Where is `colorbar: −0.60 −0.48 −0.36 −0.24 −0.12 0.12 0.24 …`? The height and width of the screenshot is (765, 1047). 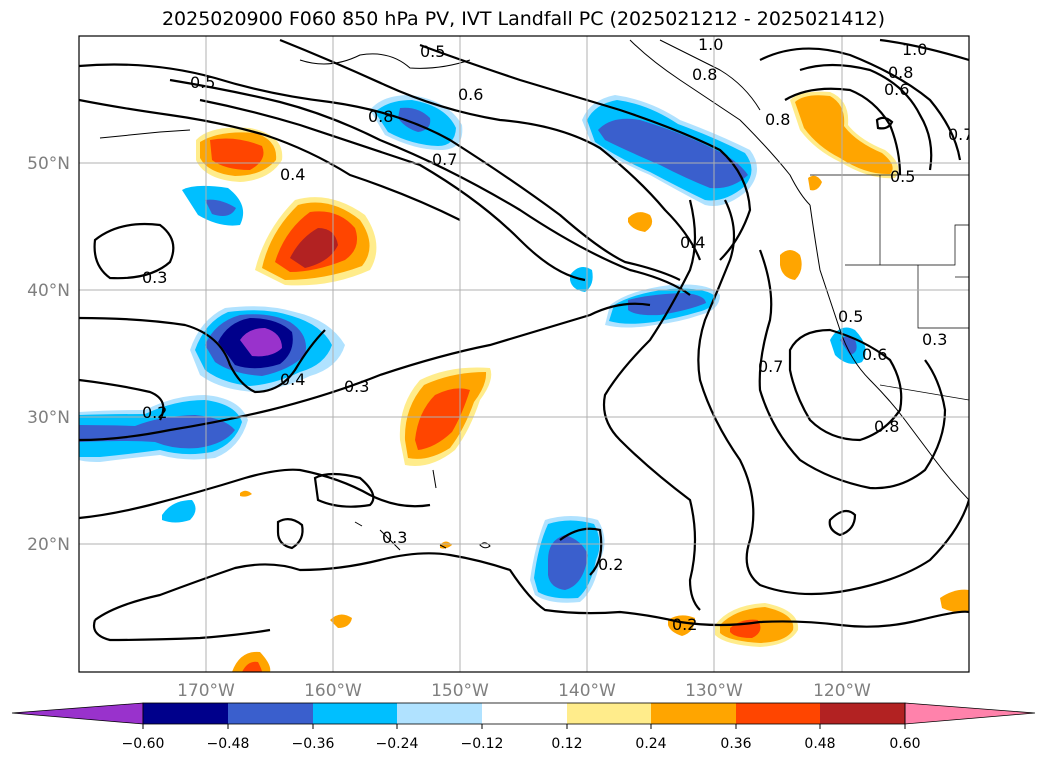
colorbar: −0.60 −0.48 −0.36 −0.24 −0.12 0.12 0.24 … is located at coordinates (523, 727).